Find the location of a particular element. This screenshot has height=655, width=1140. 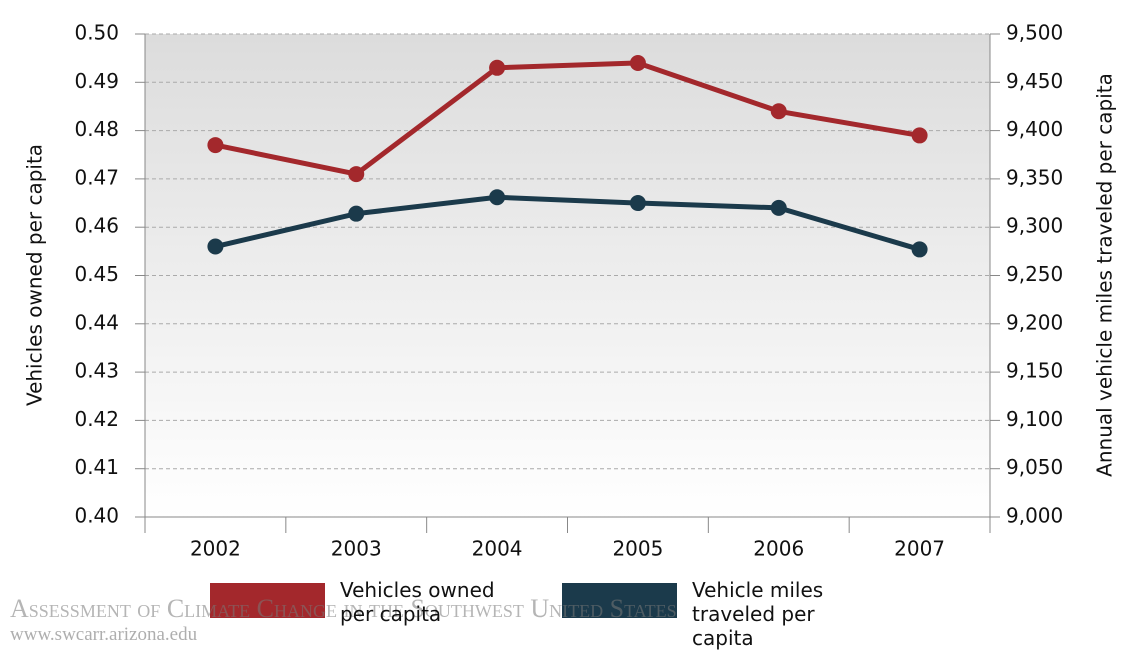

y-tick-label: 0.42 is located at coordinates (96, 419).